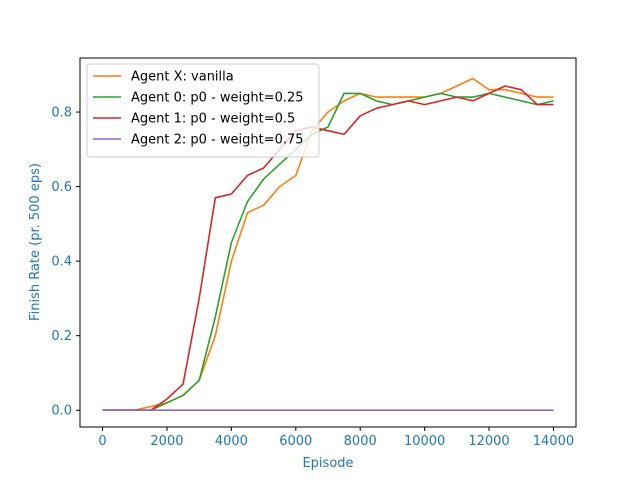 This screenshot has width=640, height=480. What do you see at coordinates (217, 98) in the screenshot?
I see `legend-label-1: Agent 0: p0 - weight=0.25` at bounding box center [217, 98].